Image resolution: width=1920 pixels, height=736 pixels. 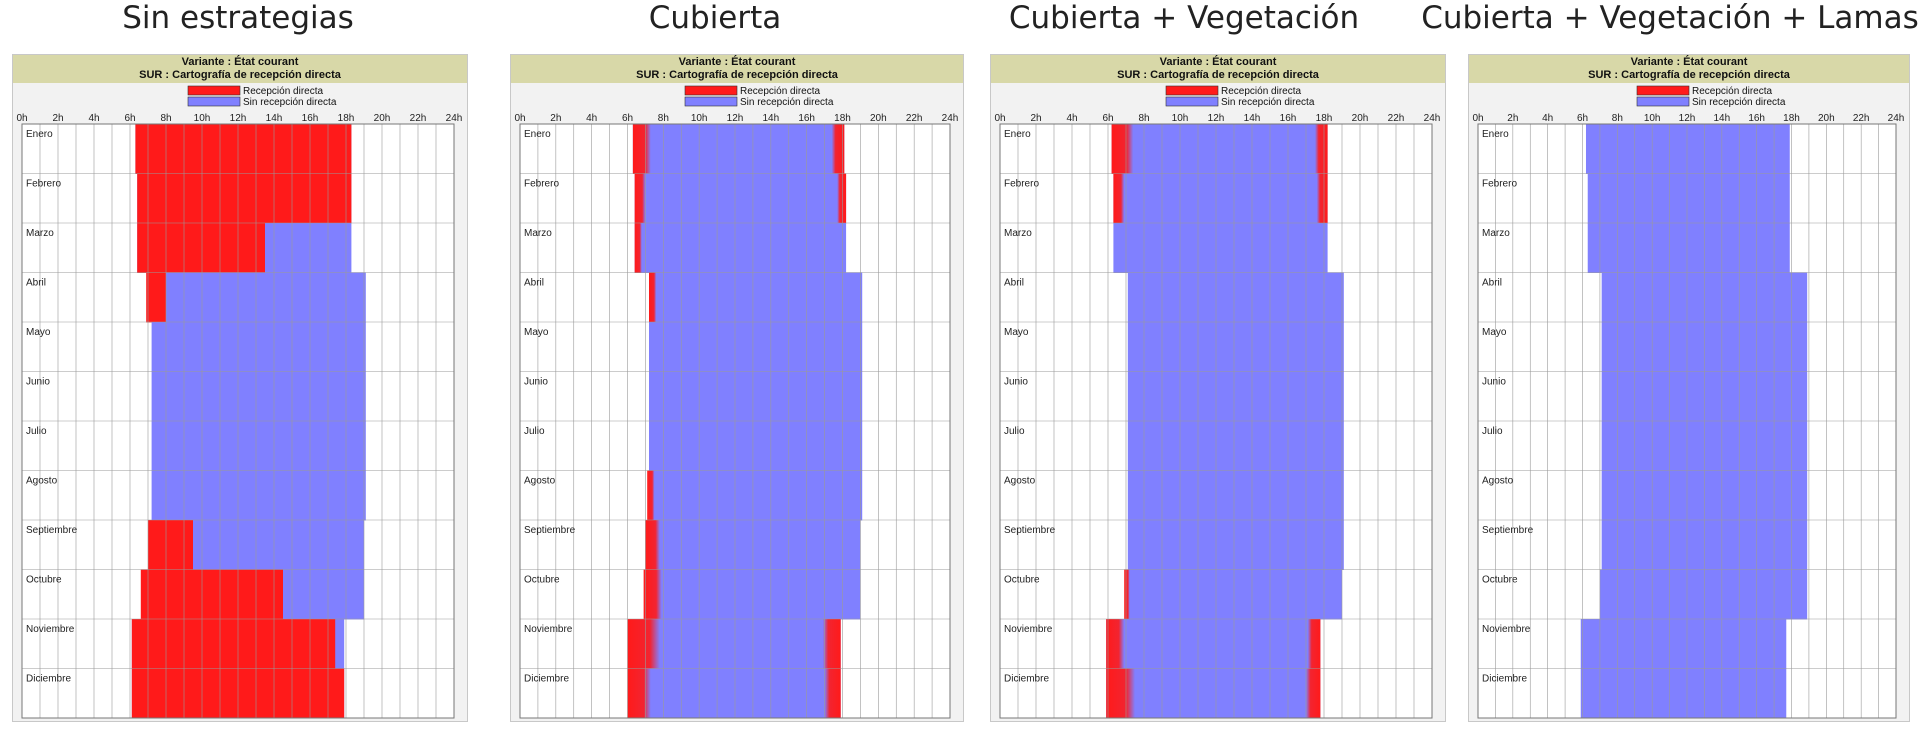 What do you see at coordinates (780, 91) in the screenshot?
I see `legend-label: Recepción directa` at bounding box center [780, 91].